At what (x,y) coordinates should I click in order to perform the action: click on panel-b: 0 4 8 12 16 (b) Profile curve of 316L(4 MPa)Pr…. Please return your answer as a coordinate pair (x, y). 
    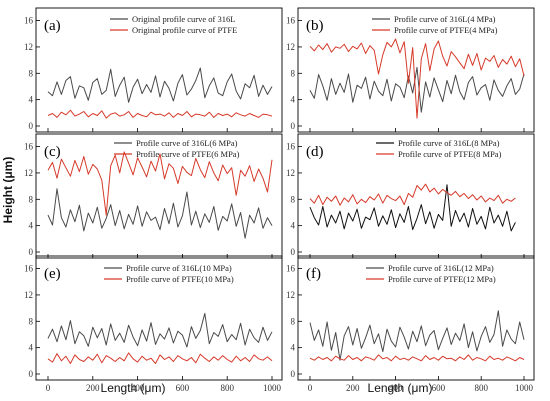
    Looking at the image, I should click on (410, 70).